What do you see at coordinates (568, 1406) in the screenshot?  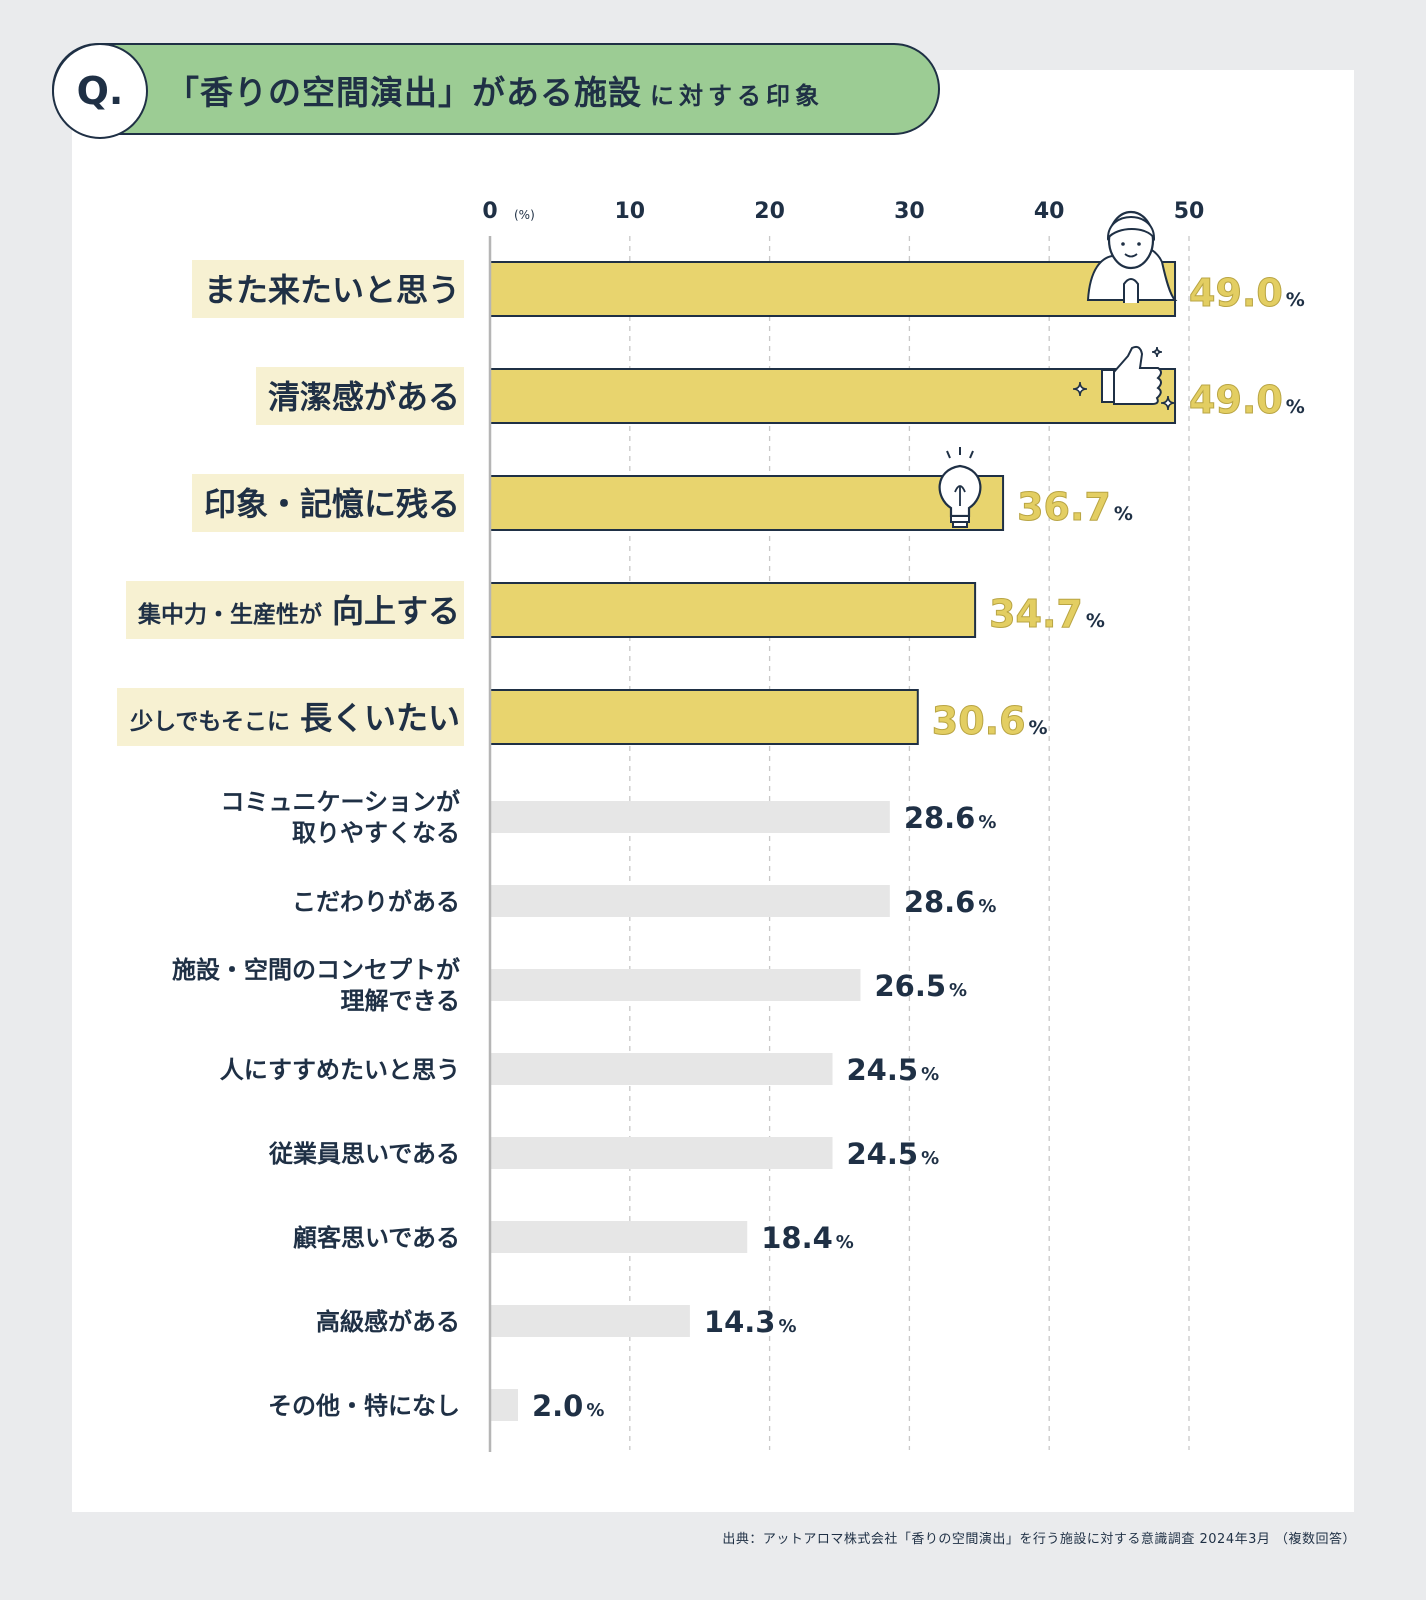 I see `value-label: 2.0%` at bounding box center [568, 1406].